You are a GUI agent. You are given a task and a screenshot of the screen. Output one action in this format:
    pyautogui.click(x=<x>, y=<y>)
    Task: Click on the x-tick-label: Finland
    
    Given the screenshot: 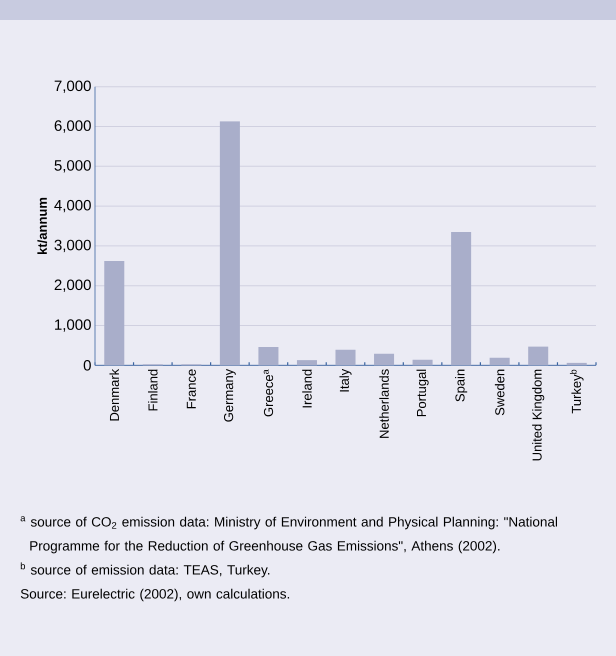 What is the action you would take?
    pyautogui.click(x=153, y=390)
    